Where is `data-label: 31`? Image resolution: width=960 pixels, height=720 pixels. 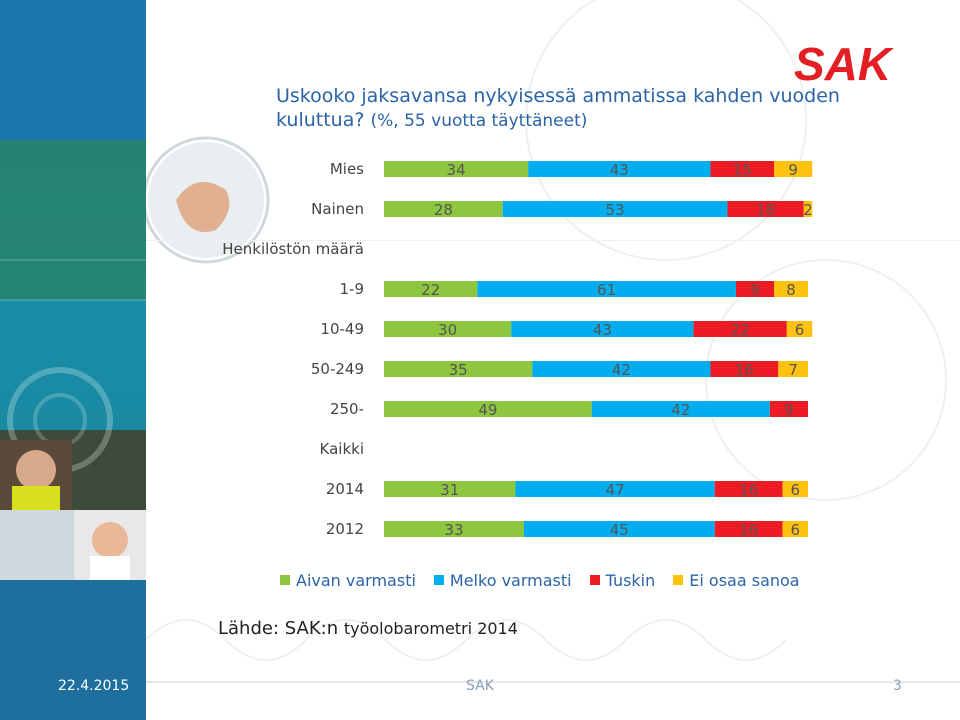
data-label: 31 is located at coordinates (449, 490).